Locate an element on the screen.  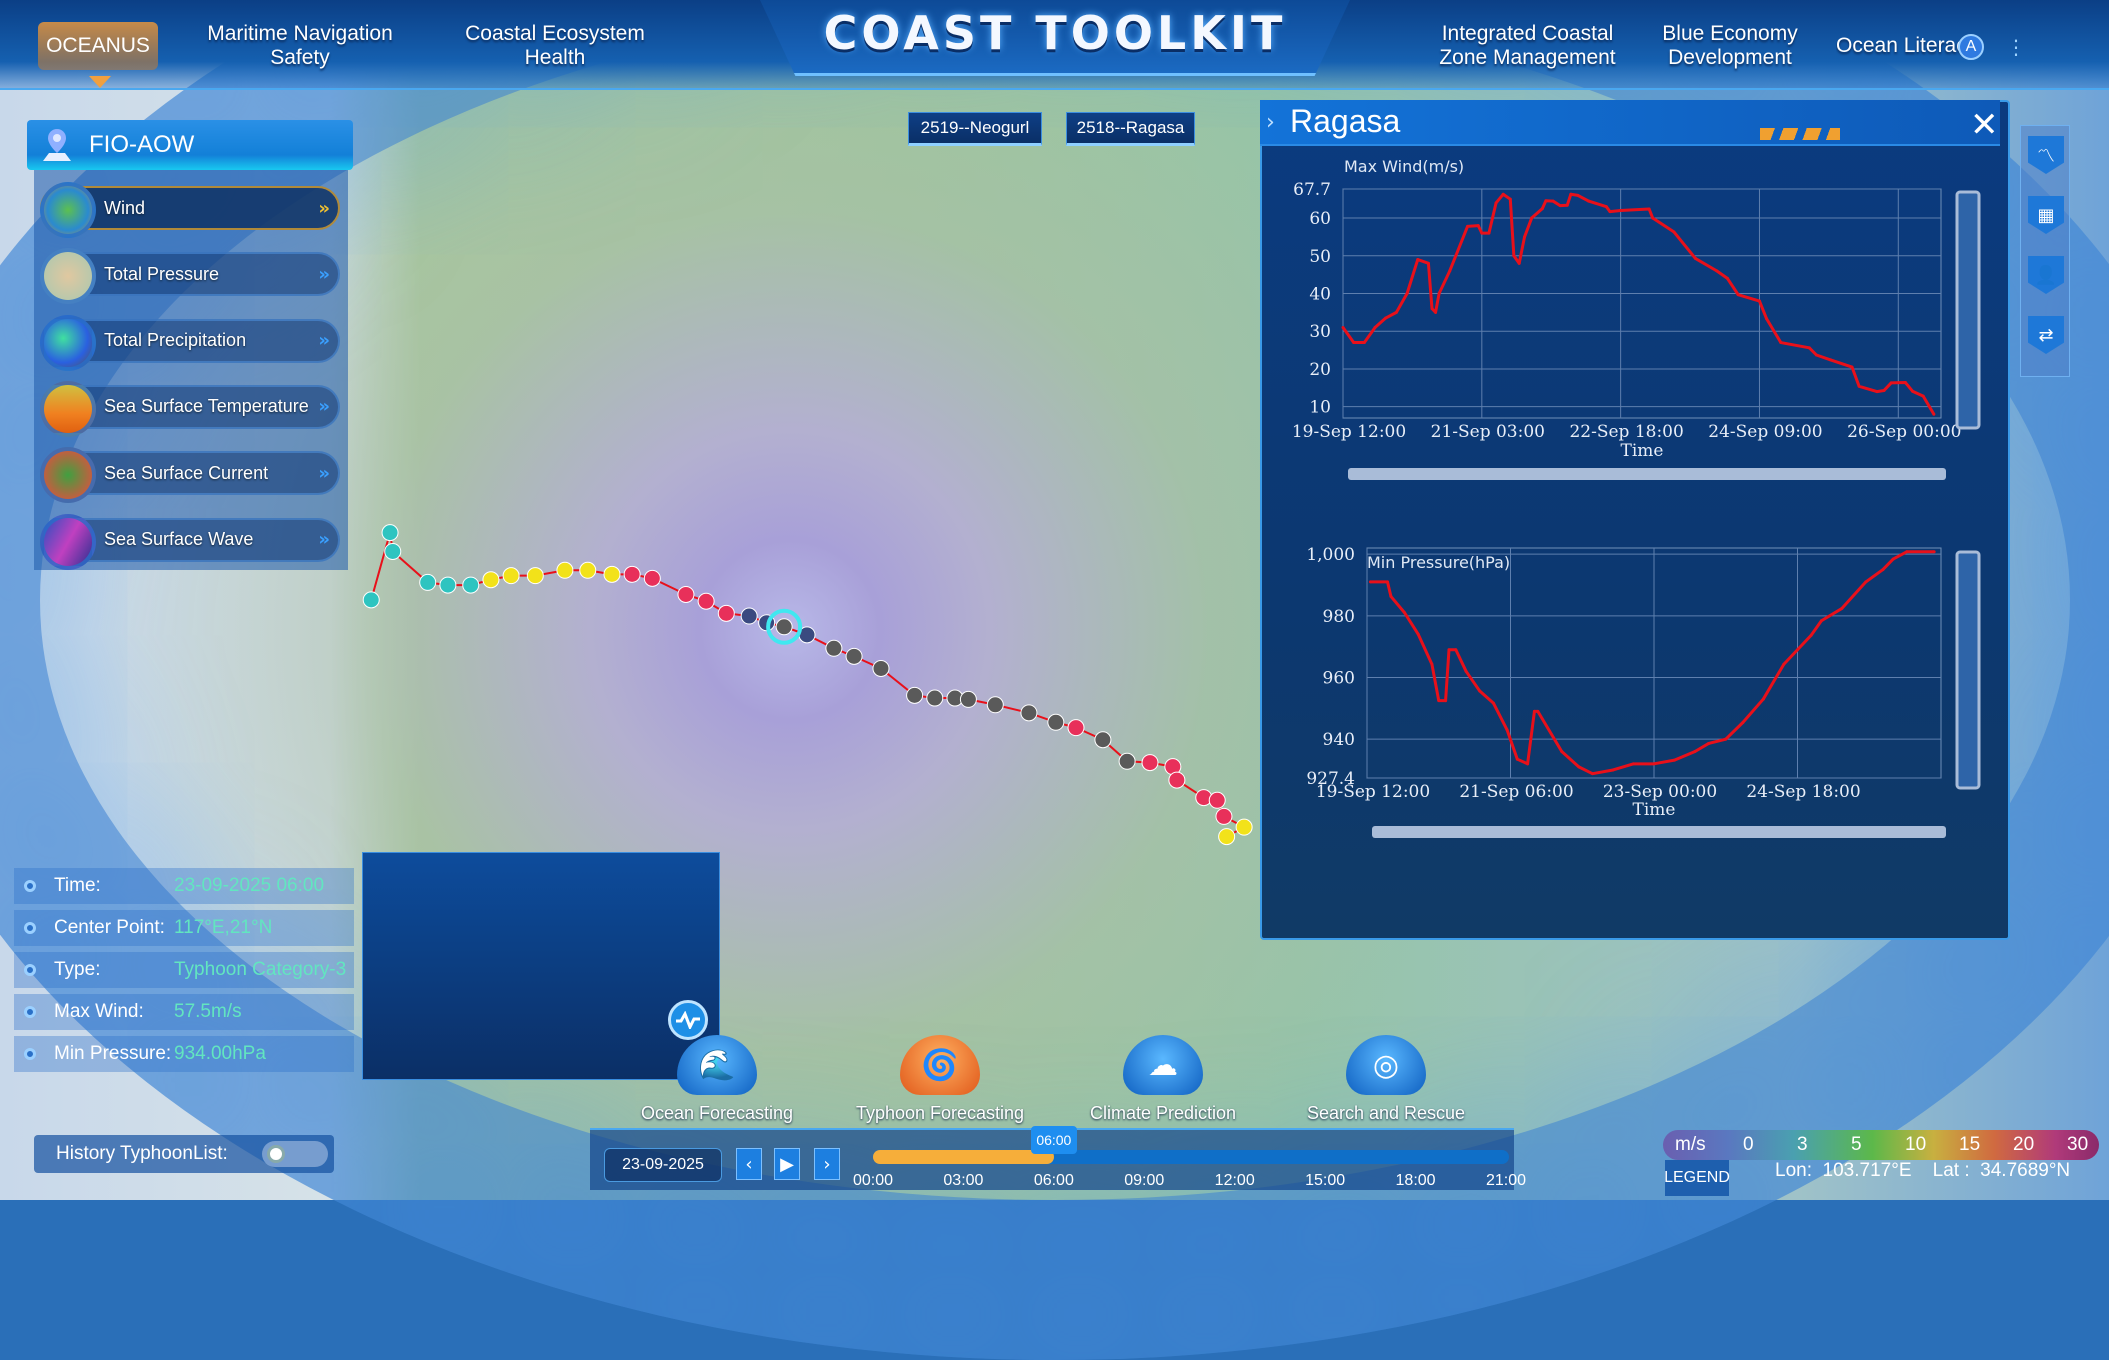
lon-readout: Lon: 103.717°E is located at coordinates (1843, 1170).